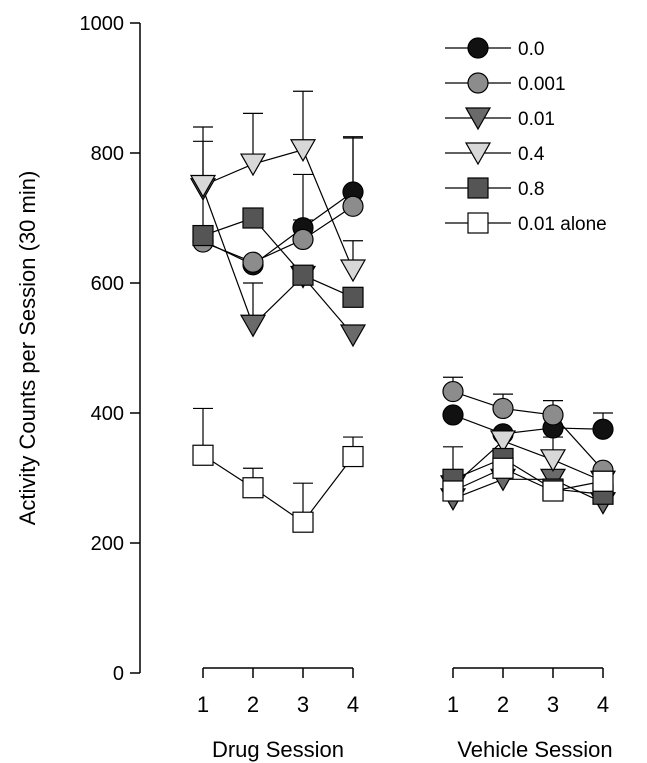  I want to click on legend-item-0-01-alone: 0.01 alone, so click(526, 223).